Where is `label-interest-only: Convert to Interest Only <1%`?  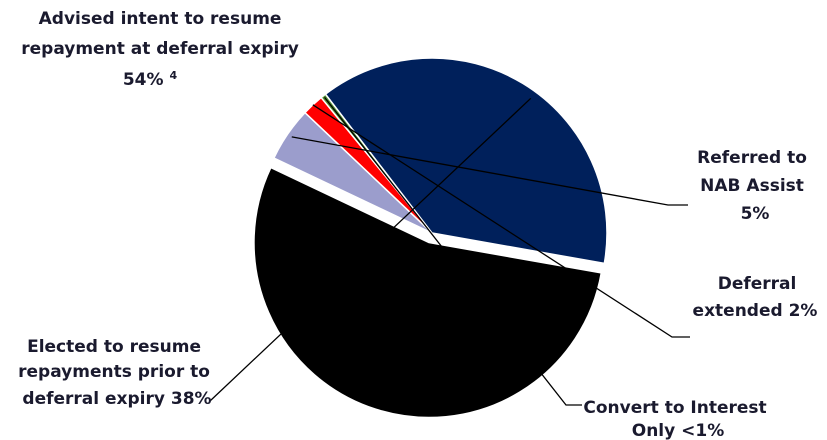 label-interest-only: Convert to Interest Only <1% is located at coordinates (677, 419).